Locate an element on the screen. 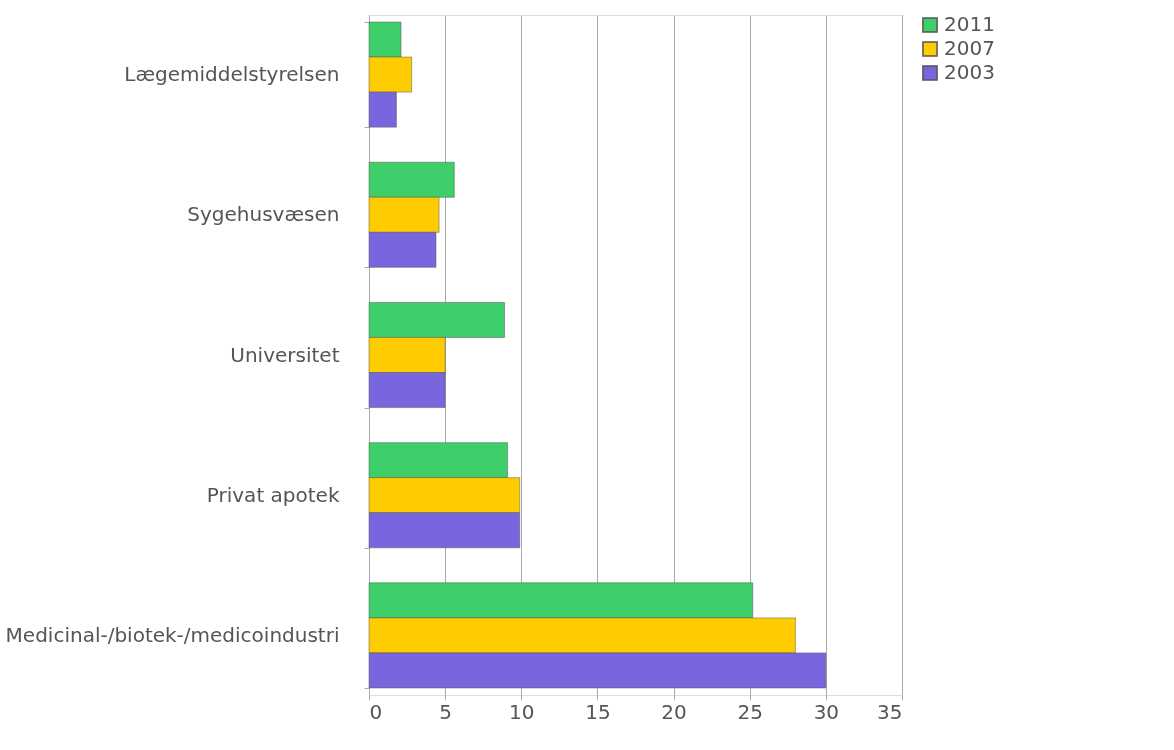  x-tick-label: 0 is located at coordinates (376, 711).